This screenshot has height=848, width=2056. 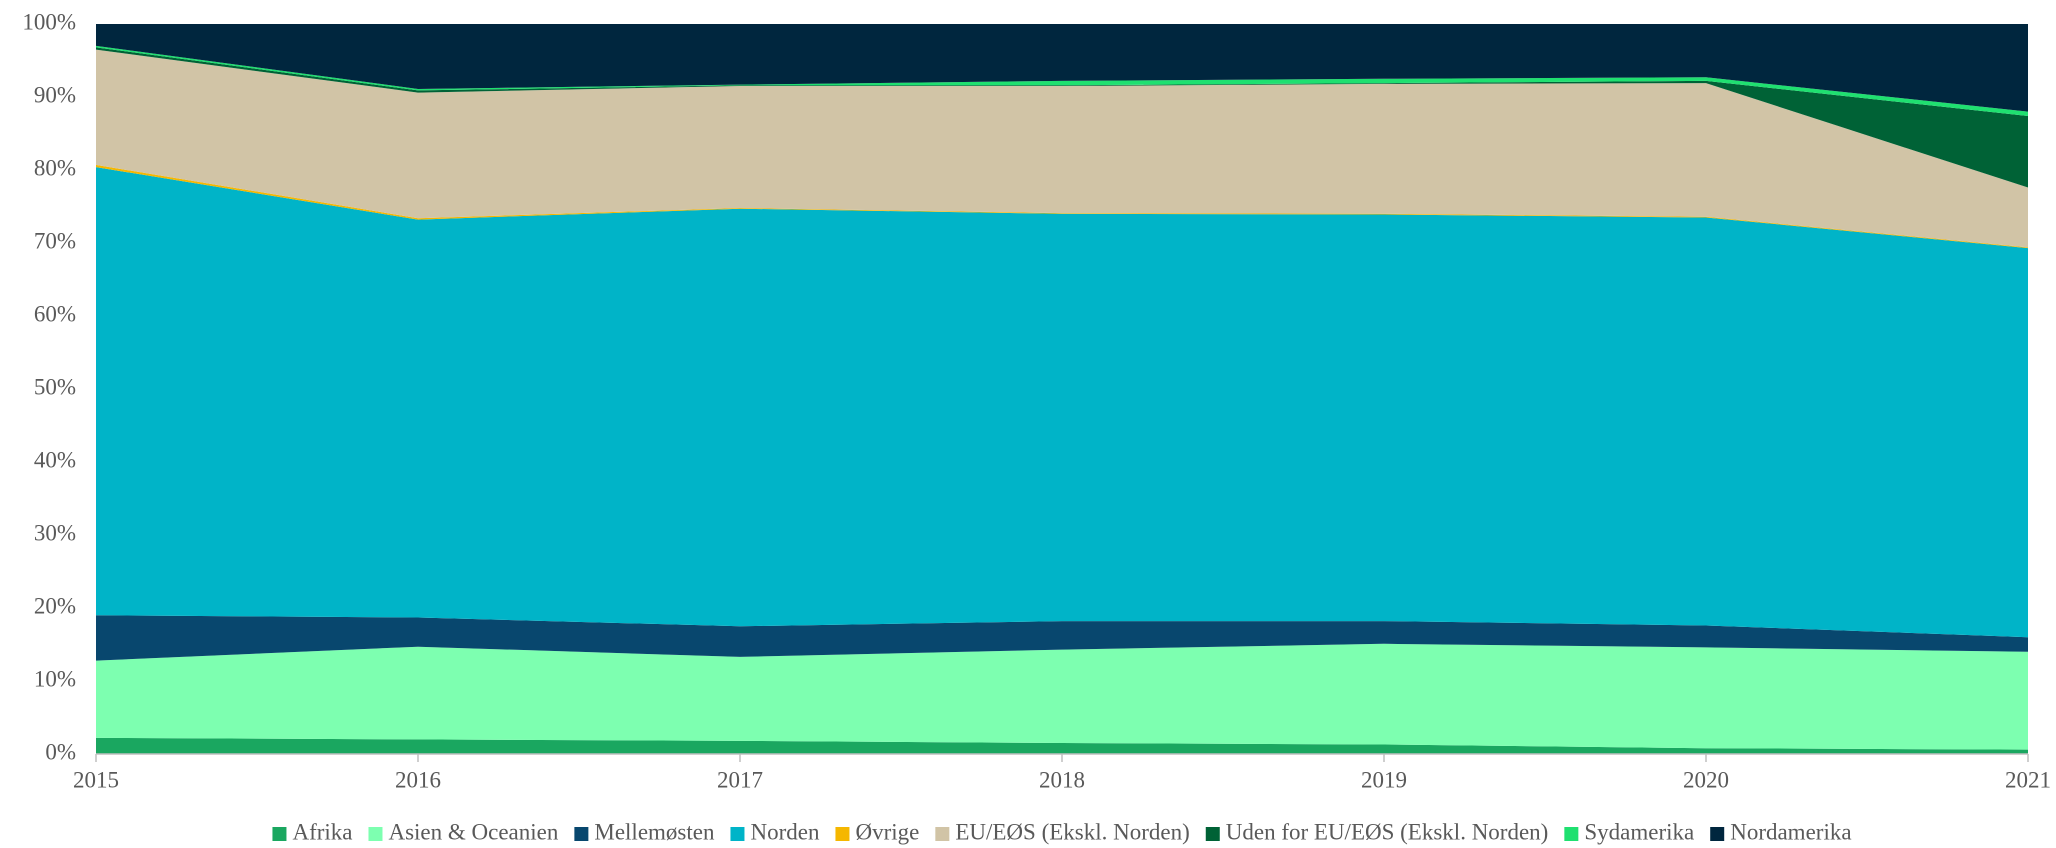 I want to click on y-tick-label: 30%, so click(x=55, y=532).